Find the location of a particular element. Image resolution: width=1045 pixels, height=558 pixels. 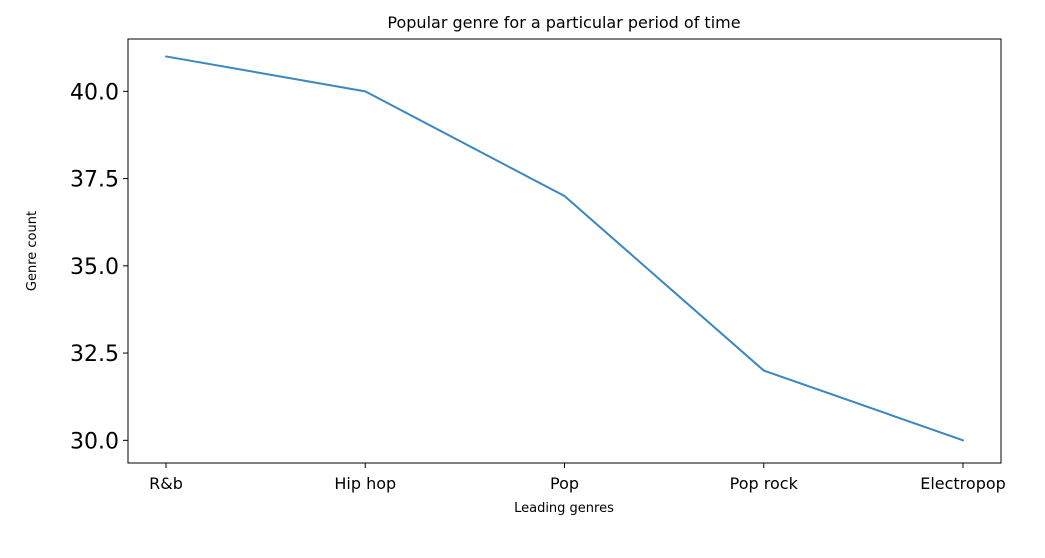

x-tick-label: Hip hop is located at coordinates (365, 483).